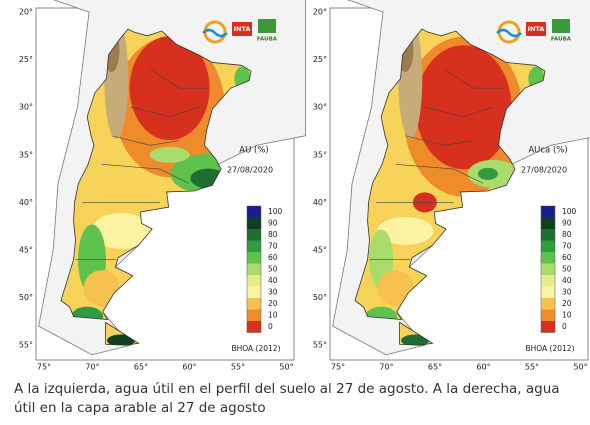 Image resolution: width=590 pixels, height=425 pixels. I want to click on longitude-label: 70°, so click(92, 367).